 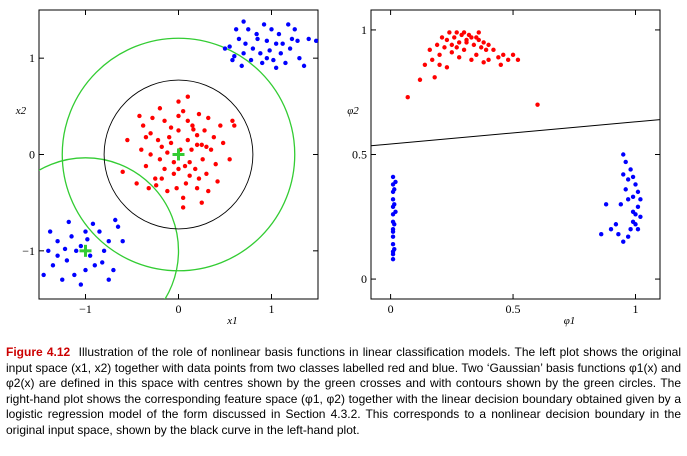 I want to click on figure-label: Figure 4.12, so click(x=38, y=352).